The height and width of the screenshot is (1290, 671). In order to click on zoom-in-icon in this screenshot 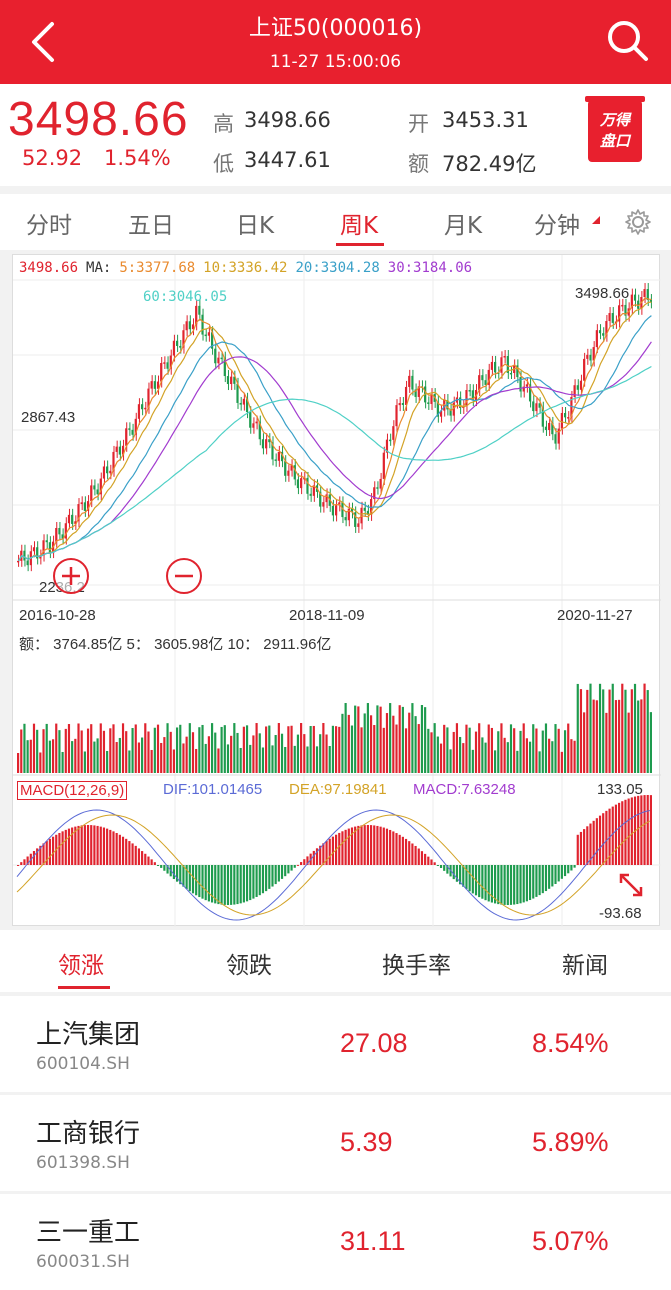, I will do `click(71, 576)`.